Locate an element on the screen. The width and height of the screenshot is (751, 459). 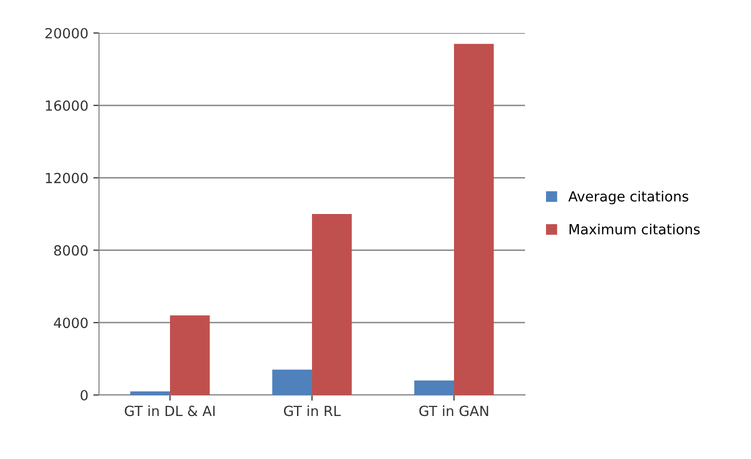
y-tick-label: 16000 is located at coordinates (67, 105).